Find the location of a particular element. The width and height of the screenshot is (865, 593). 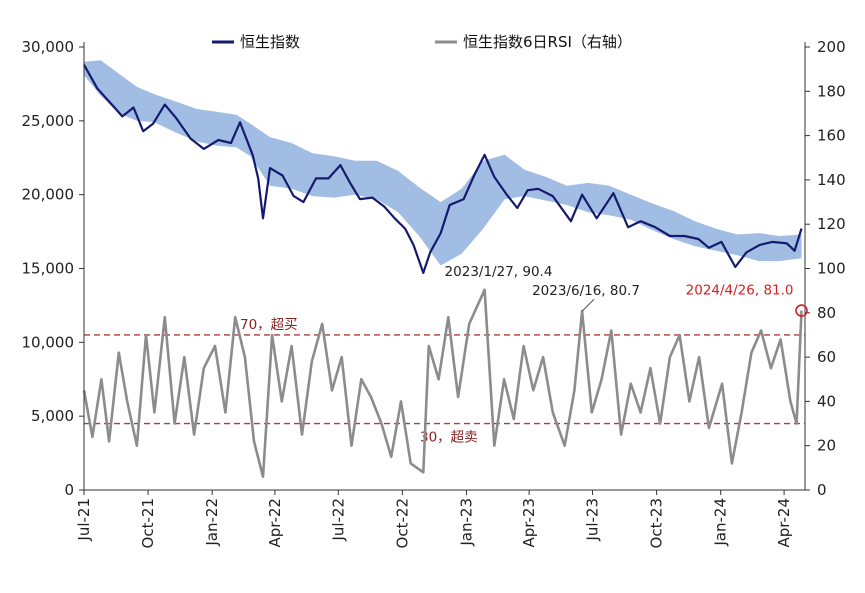

right-tick-label: 200 is located at coordinates (831, 47).